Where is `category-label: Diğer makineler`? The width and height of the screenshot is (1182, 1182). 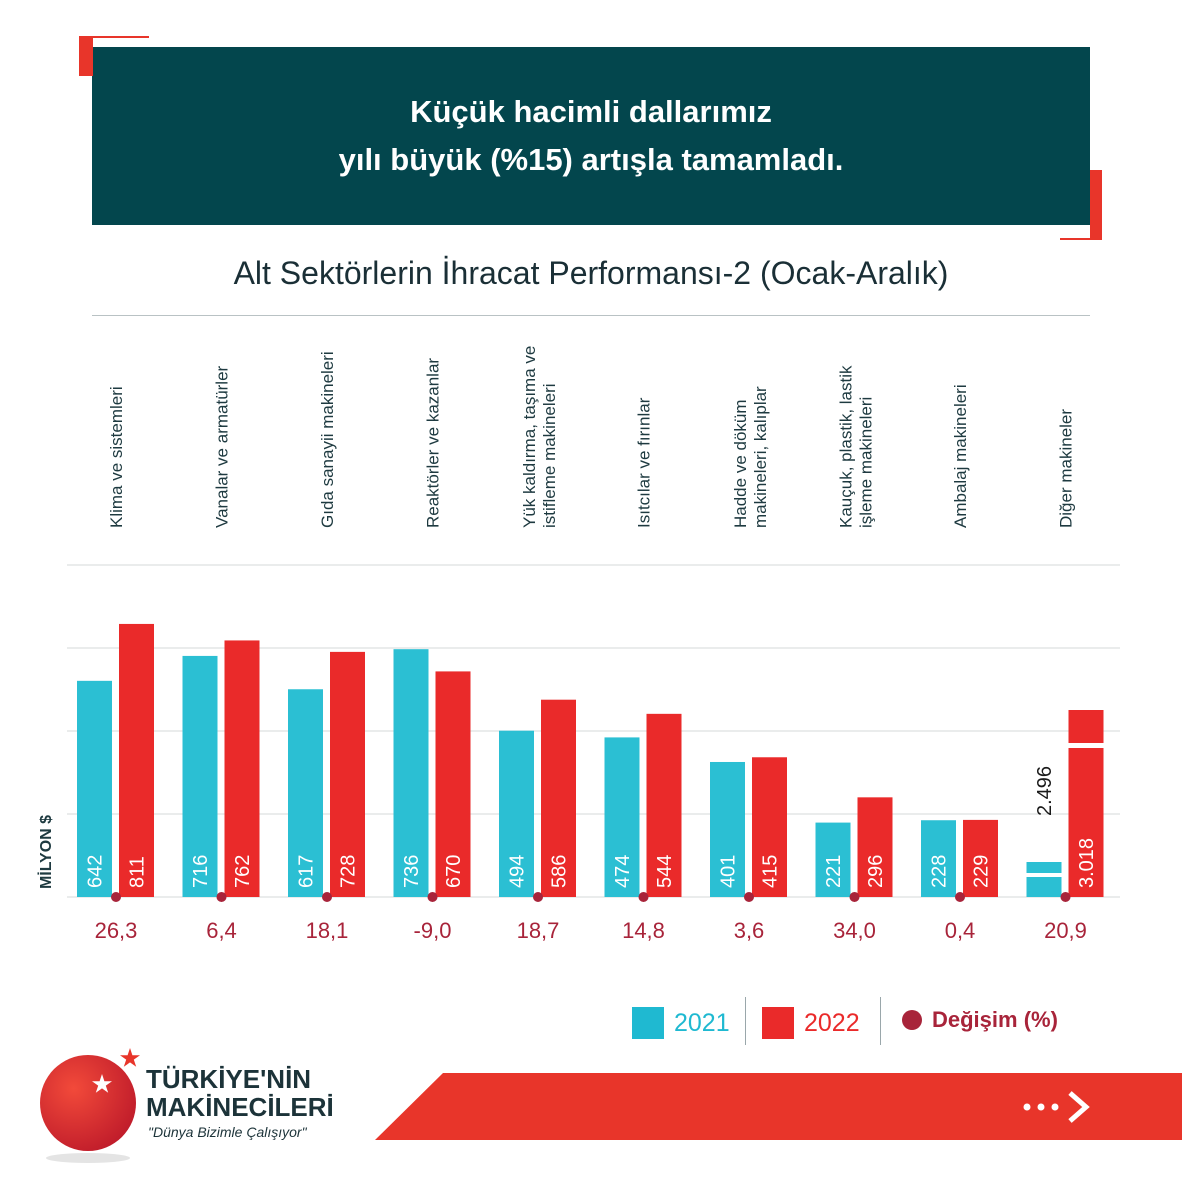 category-label: Diğer makineler is located at coordinates (1066, 468).